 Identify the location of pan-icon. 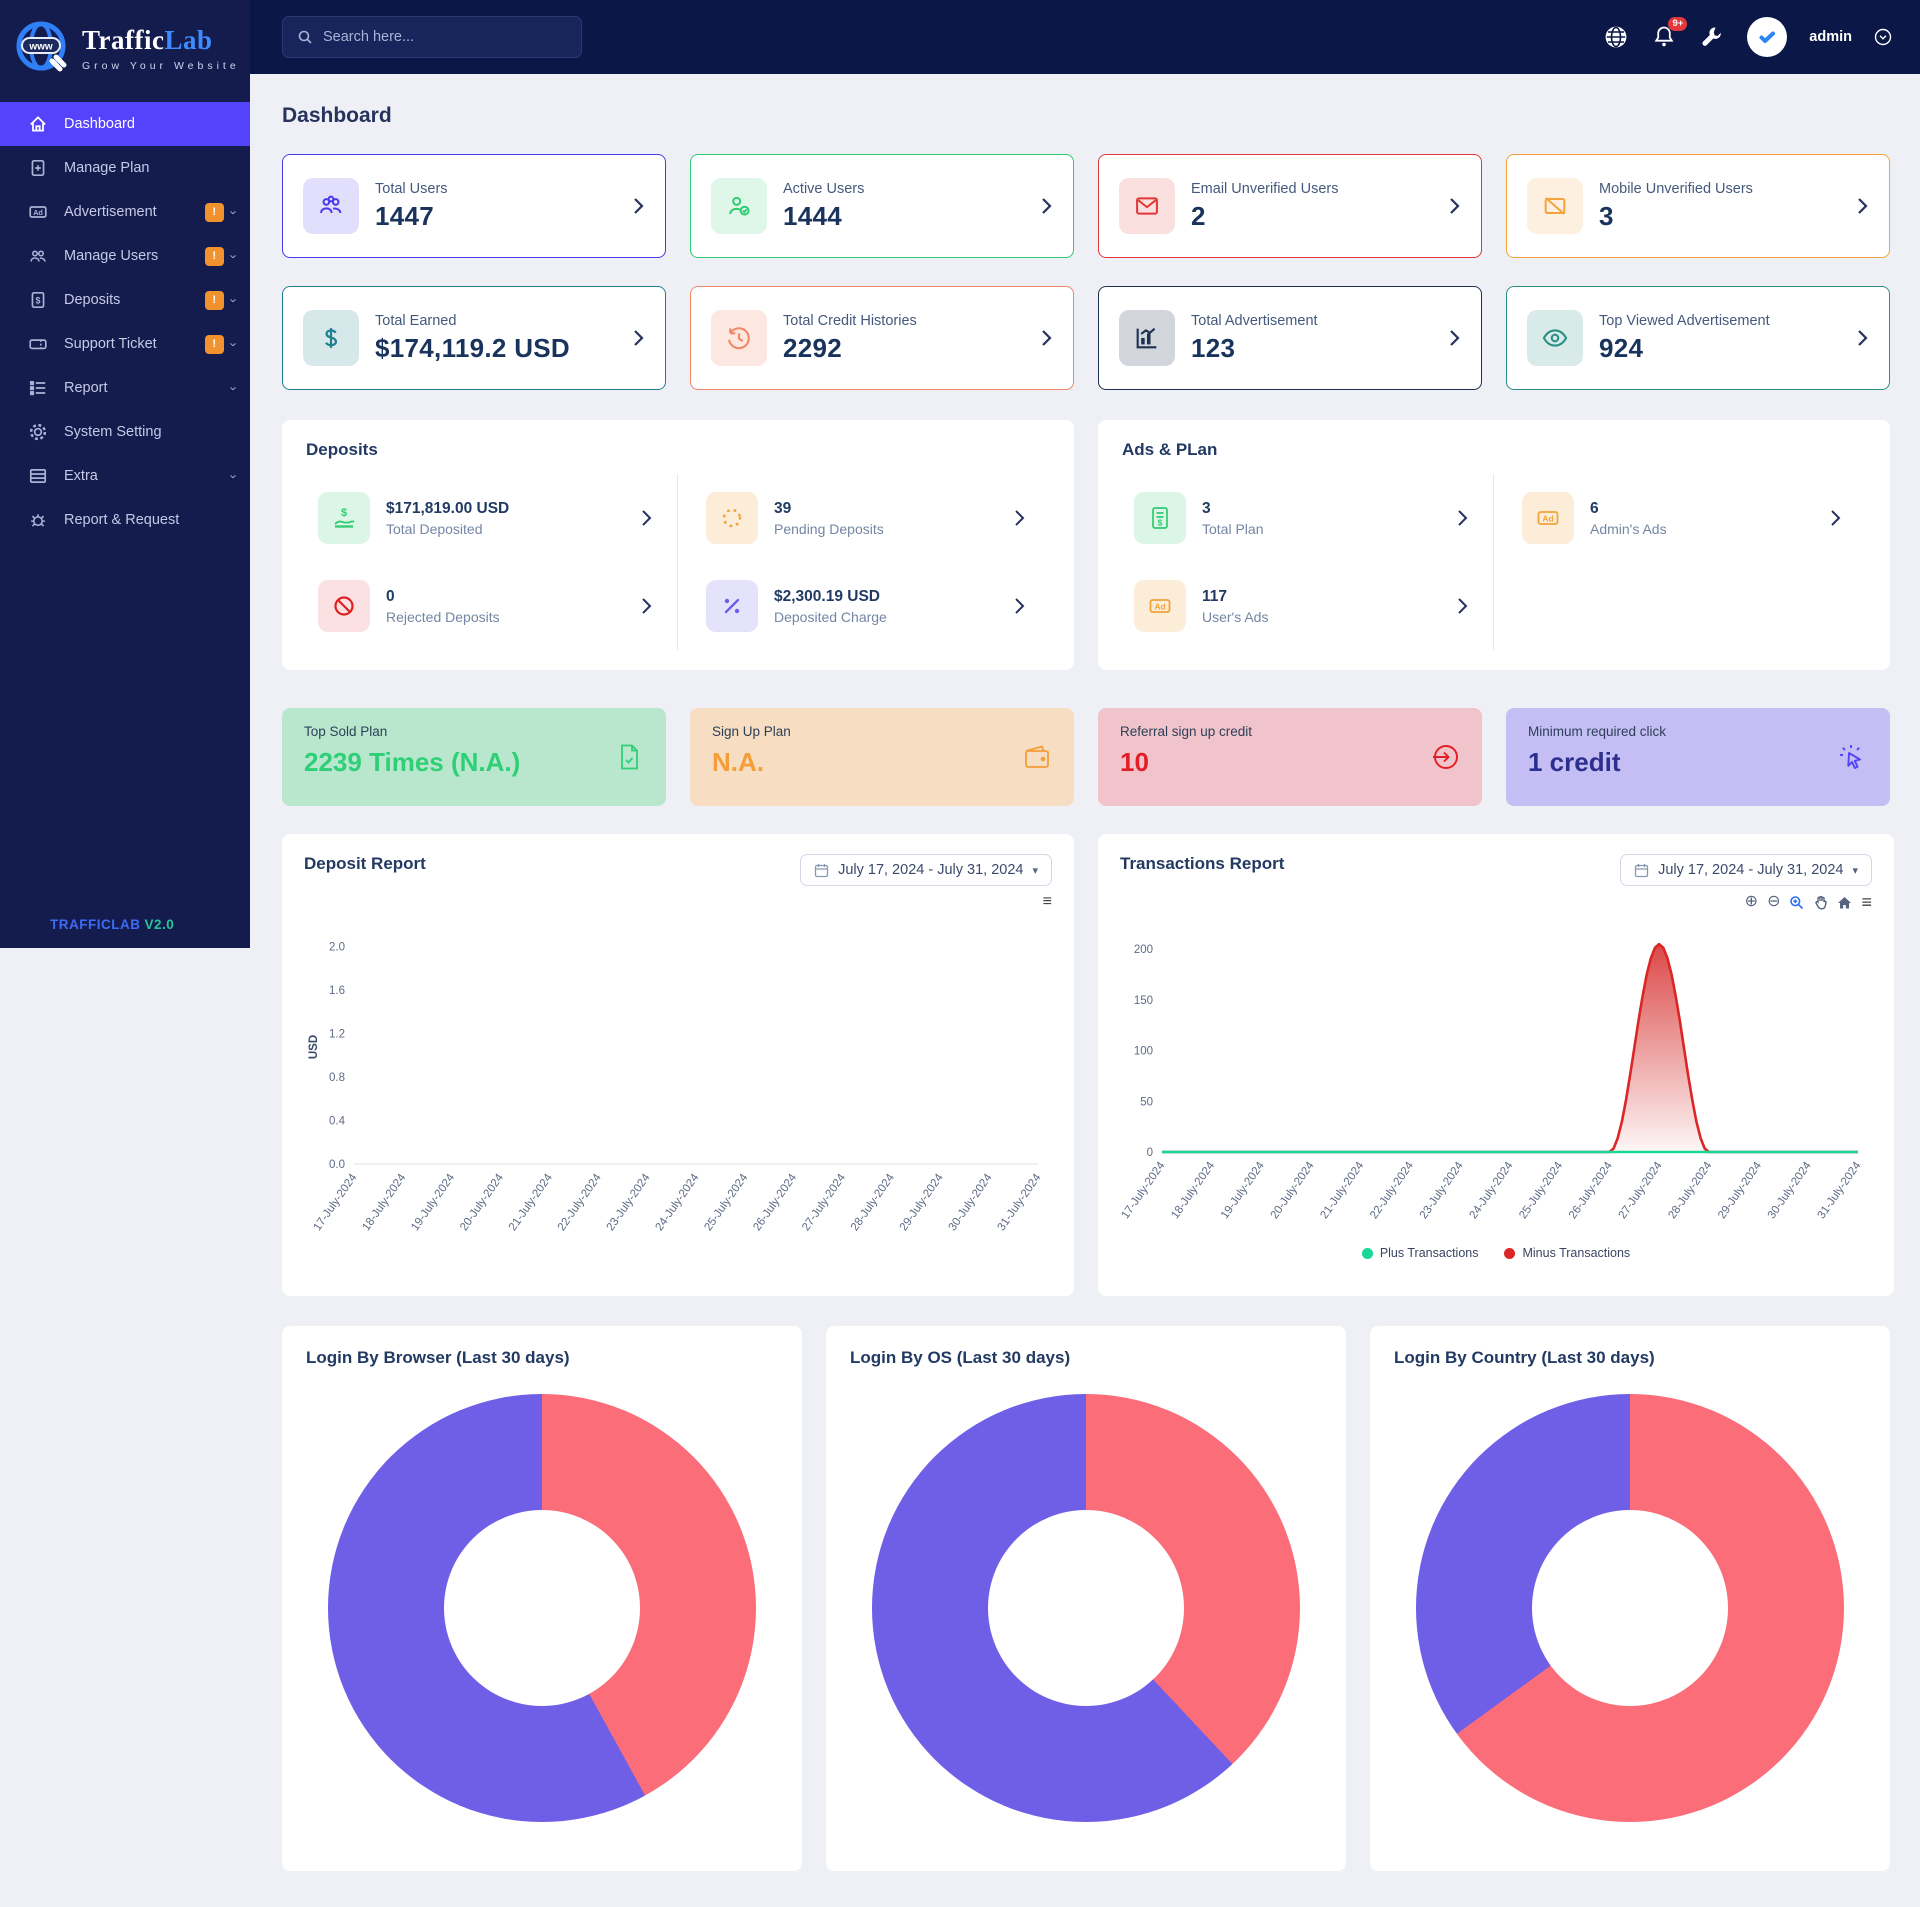
(1820, 902).